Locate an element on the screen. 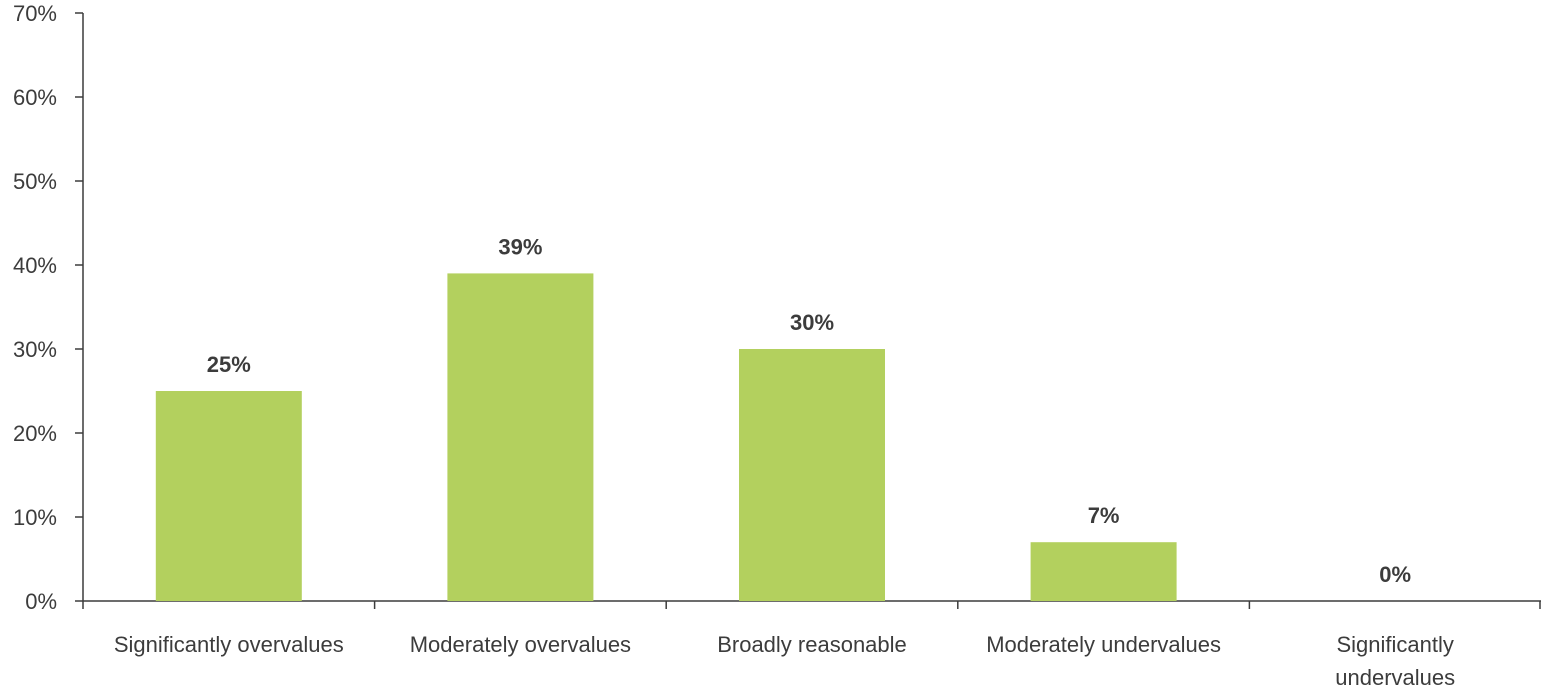 Image resolution: width=1541 pixels, height=692 pixels. x-tick-label: Broadly reasonable is located at coordinates (812, 644).